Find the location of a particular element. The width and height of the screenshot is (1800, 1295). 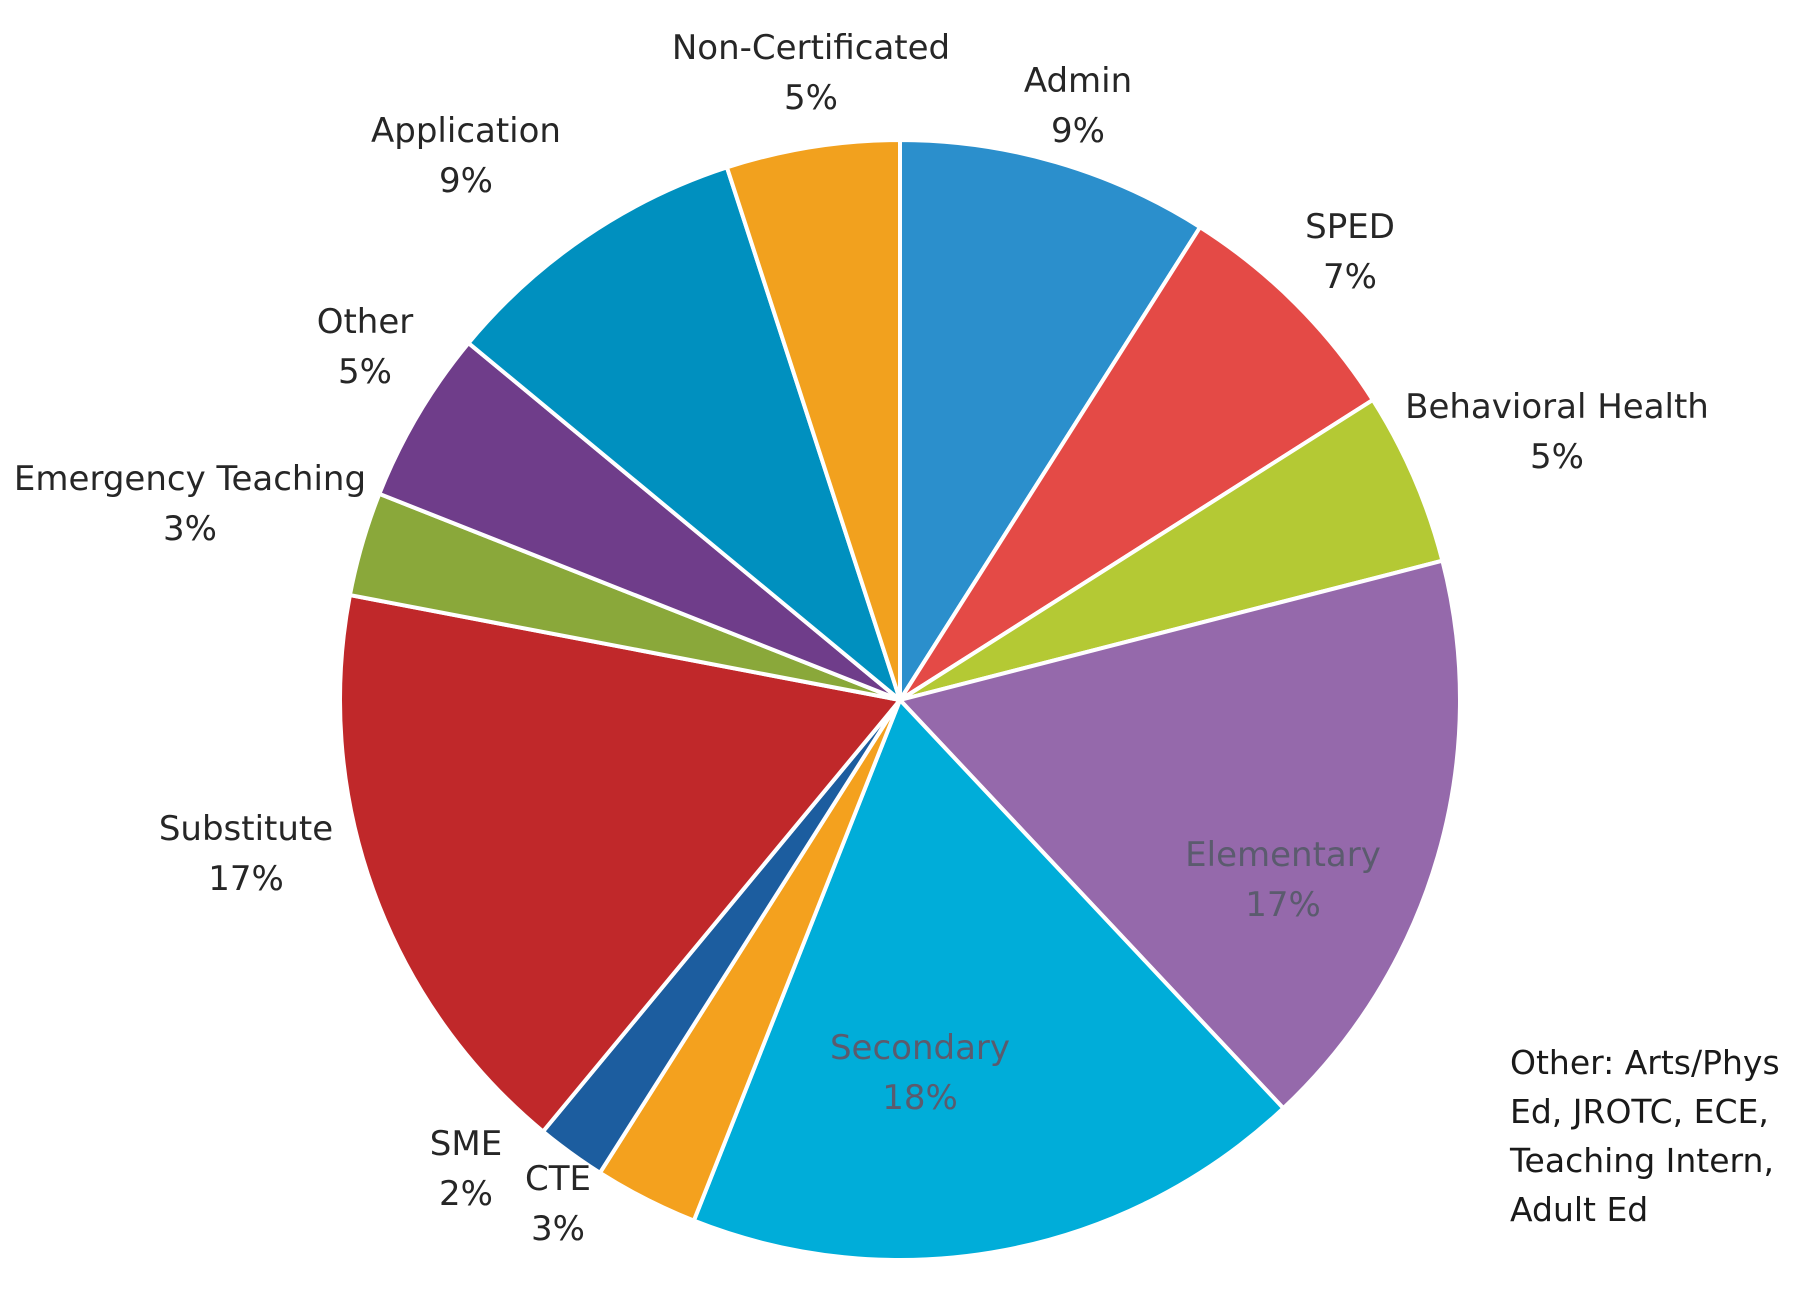

slice-label-admin: Admin is located at coordinates (1078, 81).